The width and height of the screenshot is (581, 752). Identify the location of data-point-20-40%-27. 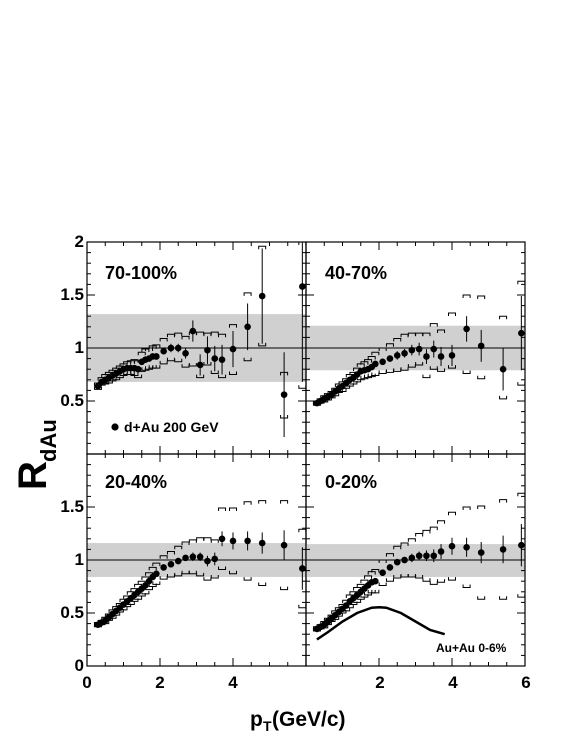
(247, 541).